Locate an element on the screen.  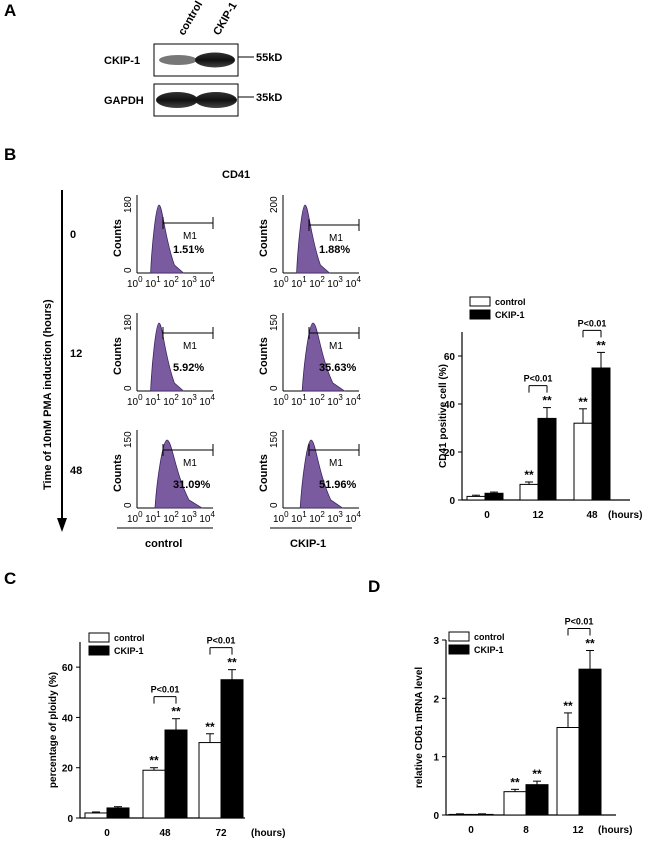
hist-percent: 51.96% is located at coordinates (338, 485).